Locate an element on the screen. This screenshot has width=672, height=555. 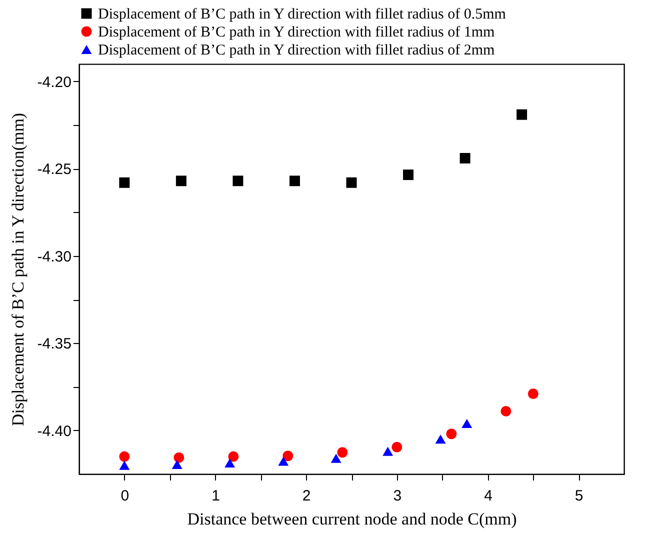
y-tick-label: -4.40 is located at coordinates (54, 431).